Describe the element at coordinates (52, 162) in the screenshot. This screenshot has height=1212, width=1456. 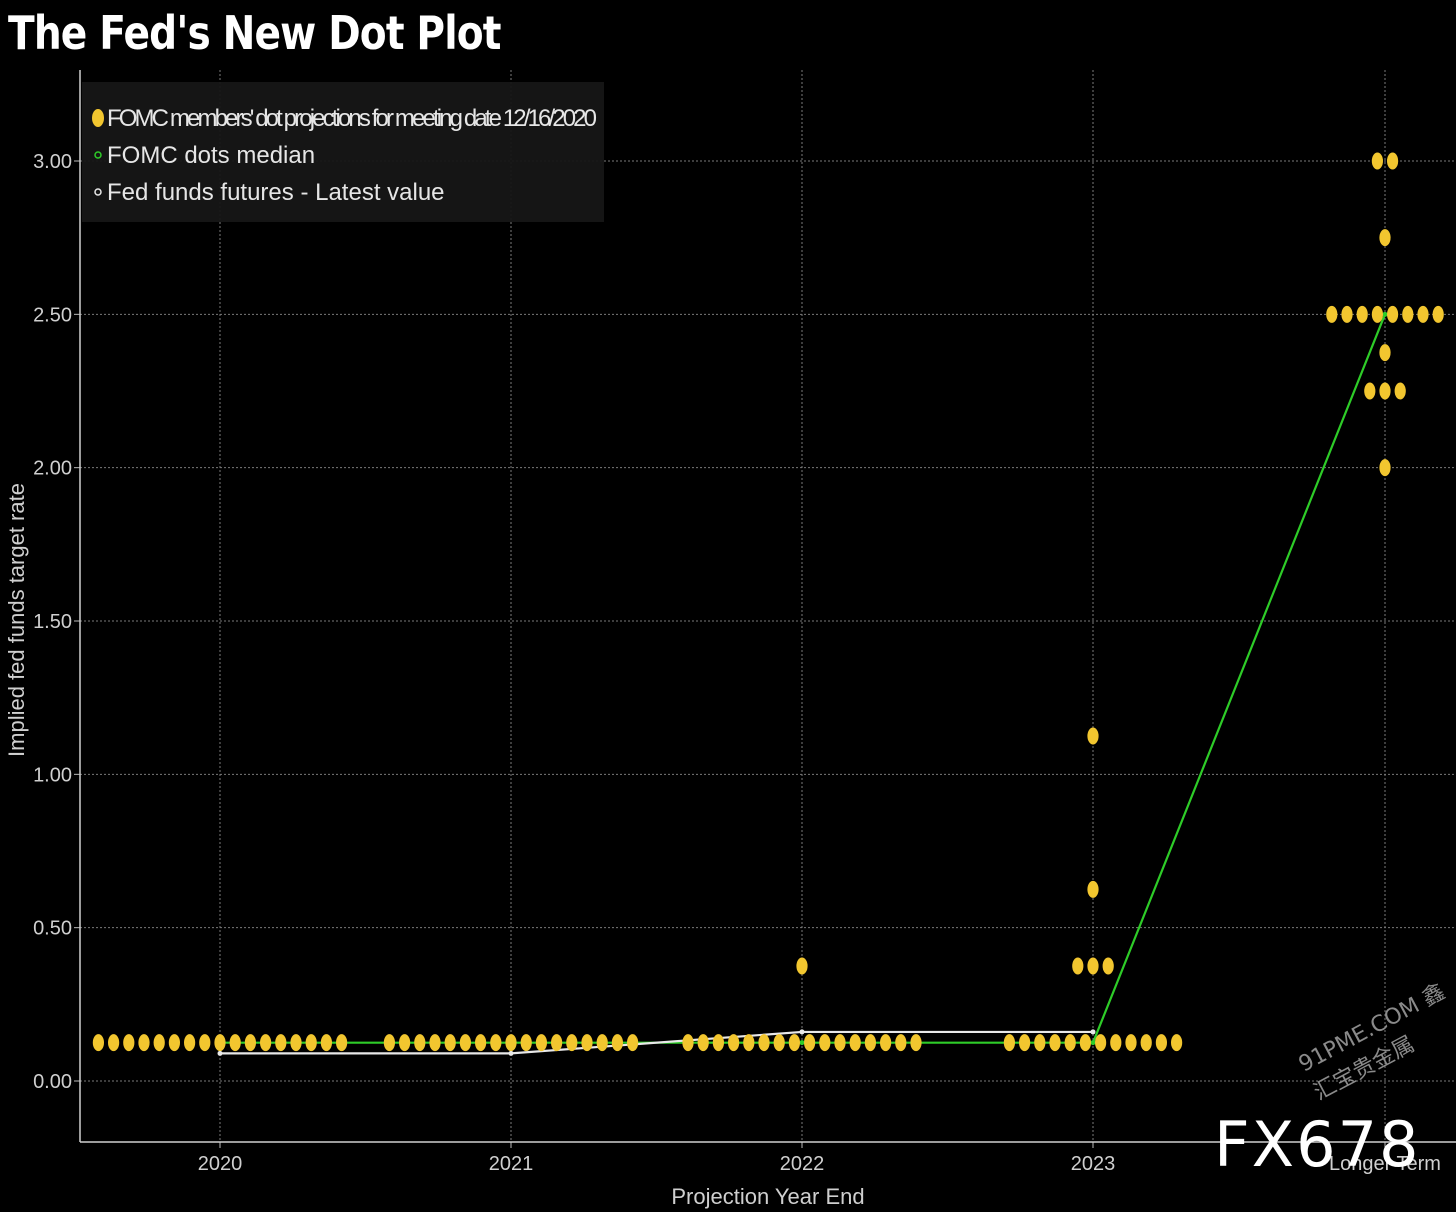
I see `y-tick-label: 3.00` at that location.